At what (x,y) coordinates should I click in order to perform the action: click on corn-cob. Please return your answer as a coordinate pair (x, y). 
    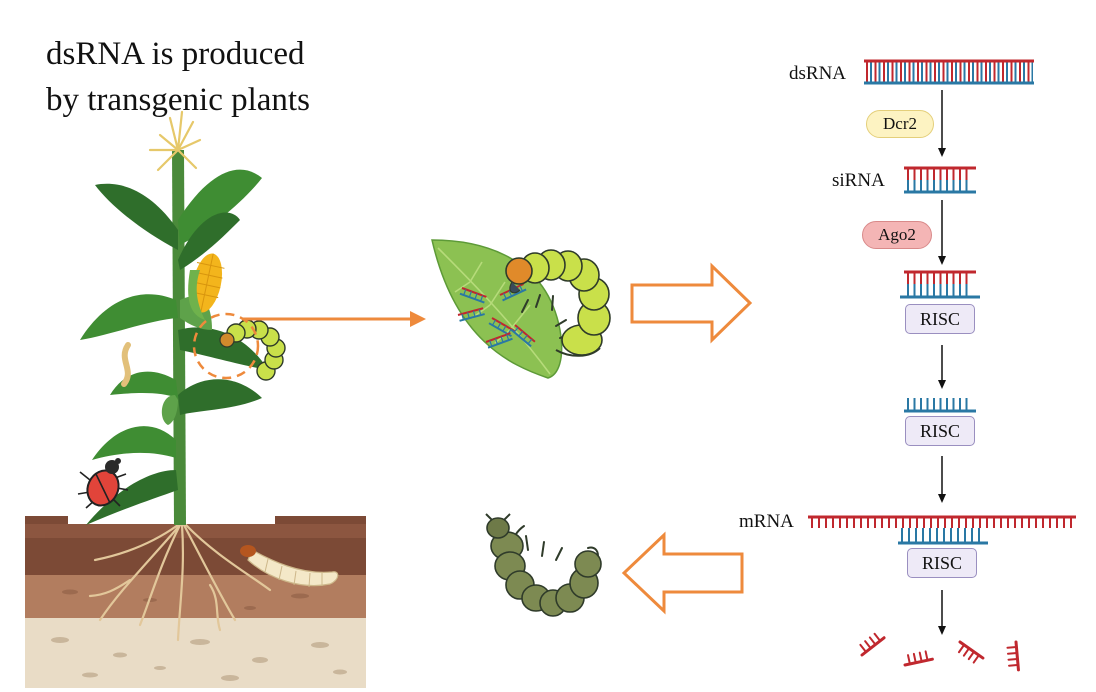
    Looking at the image, I should click on (206, 286).